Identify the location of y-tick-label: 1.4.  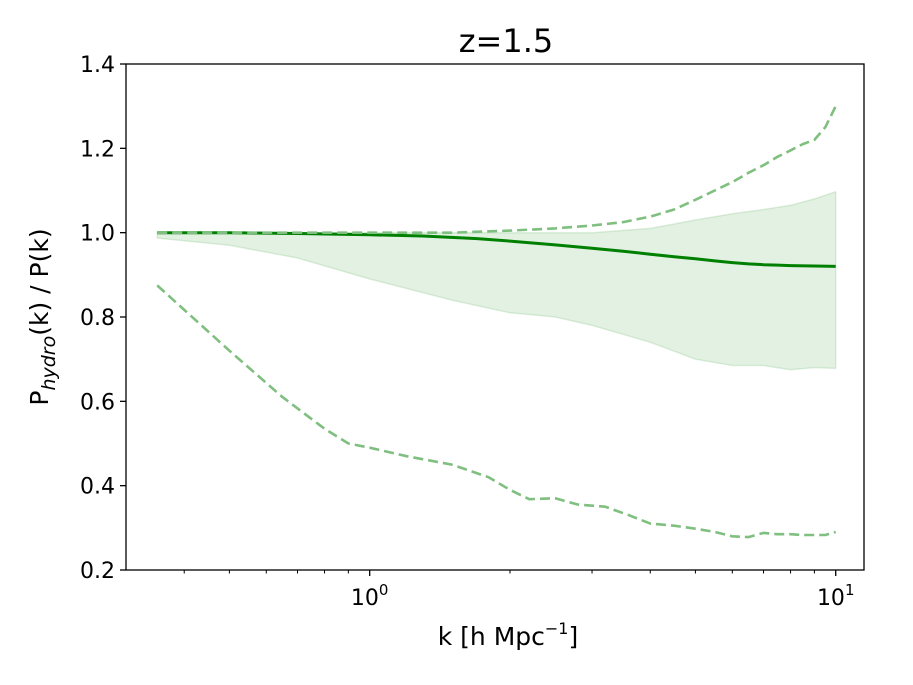
(97, 65).